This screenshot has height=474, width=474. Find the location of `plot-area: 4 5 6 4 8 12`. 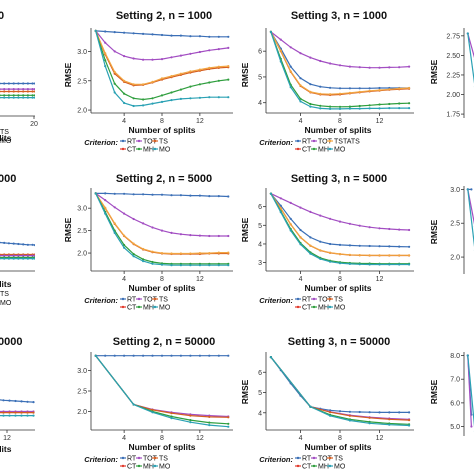

plot-area: 4 5 6 4 8 12 is located at coordinates (334, 77).